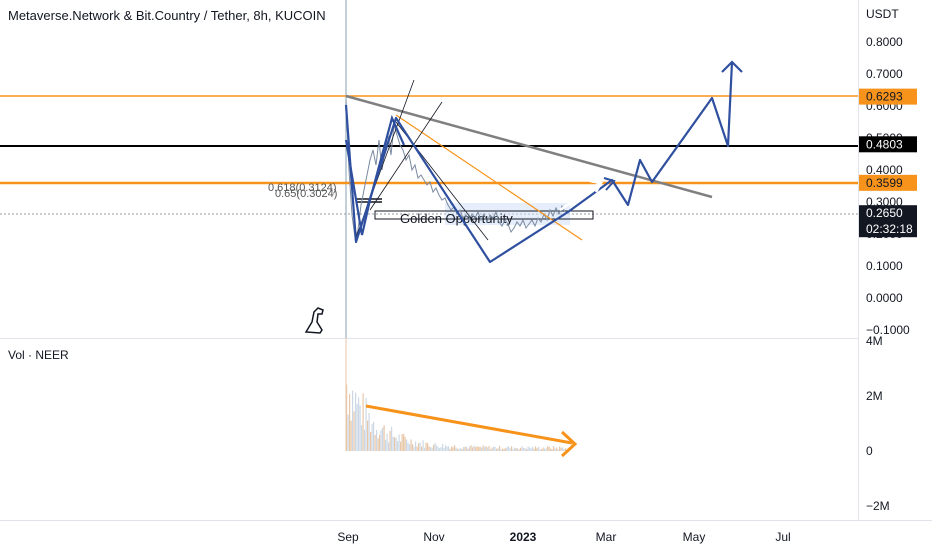 This screenshot has height=550, width=932. I want to click on orange-trendline, so click(489, 177).